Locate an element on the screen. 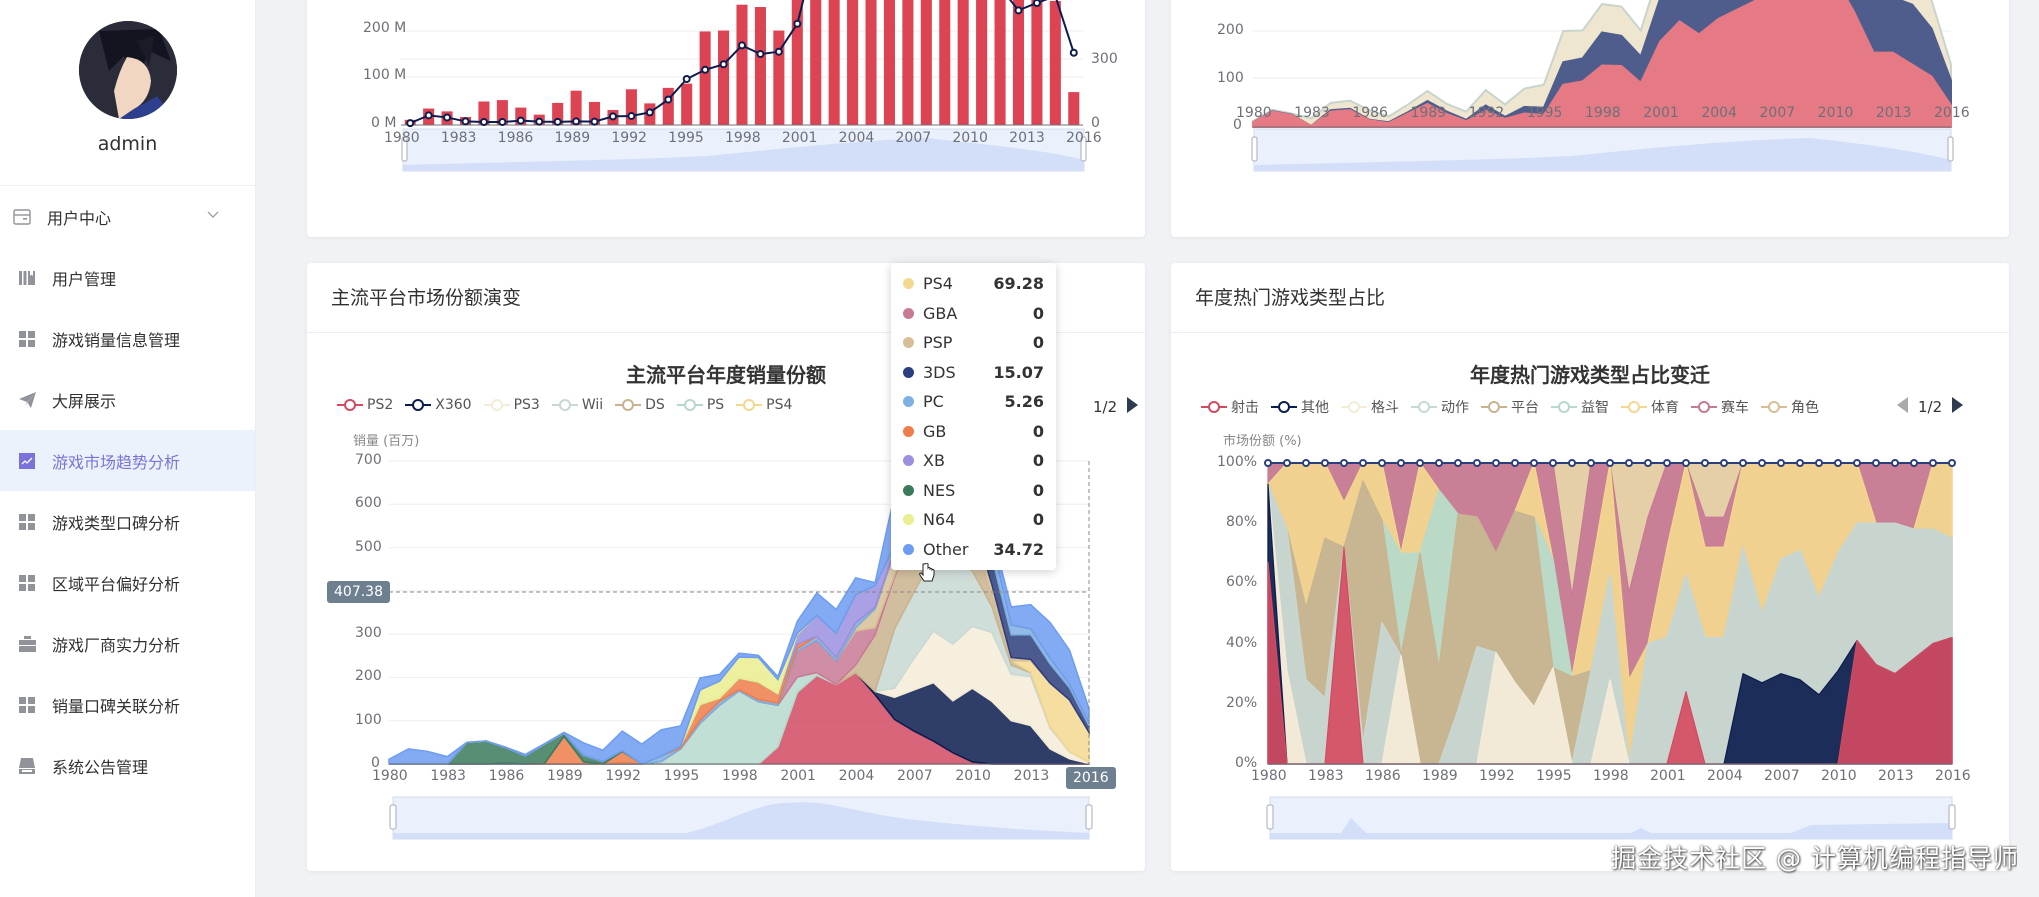 The height and width of the screenshot is (897, 2039). books-icon is located at coordinates (27, 278).